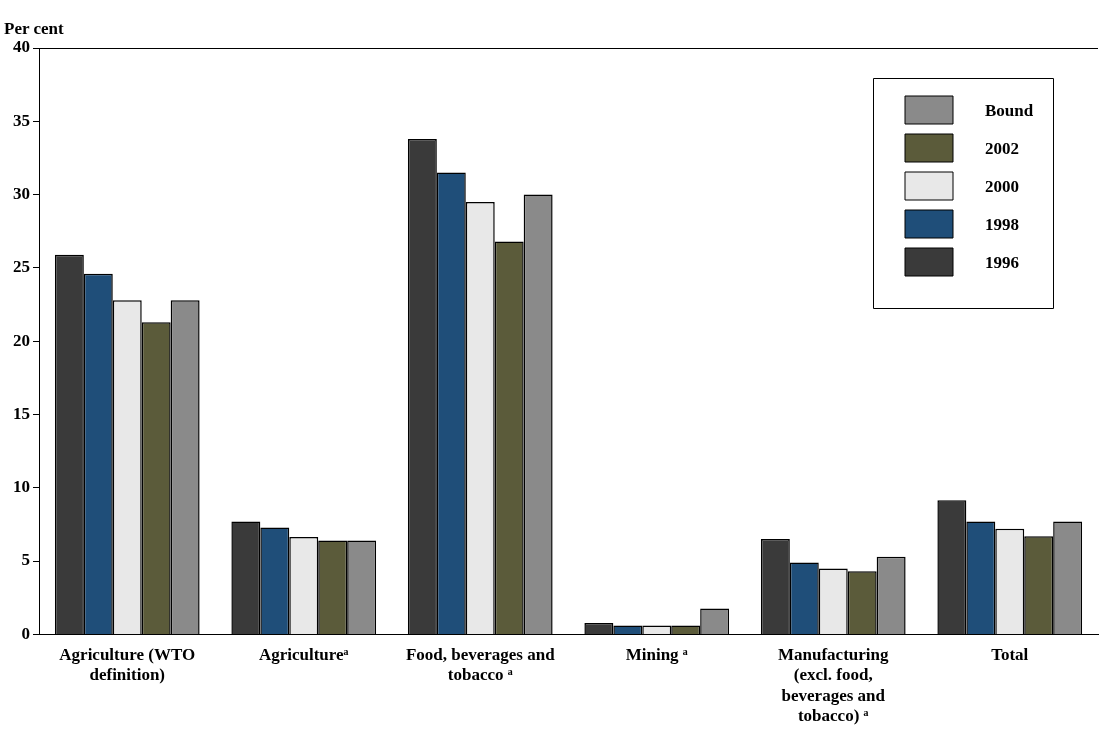  I want to click on legend-label: 2000, so click(1002, 187).